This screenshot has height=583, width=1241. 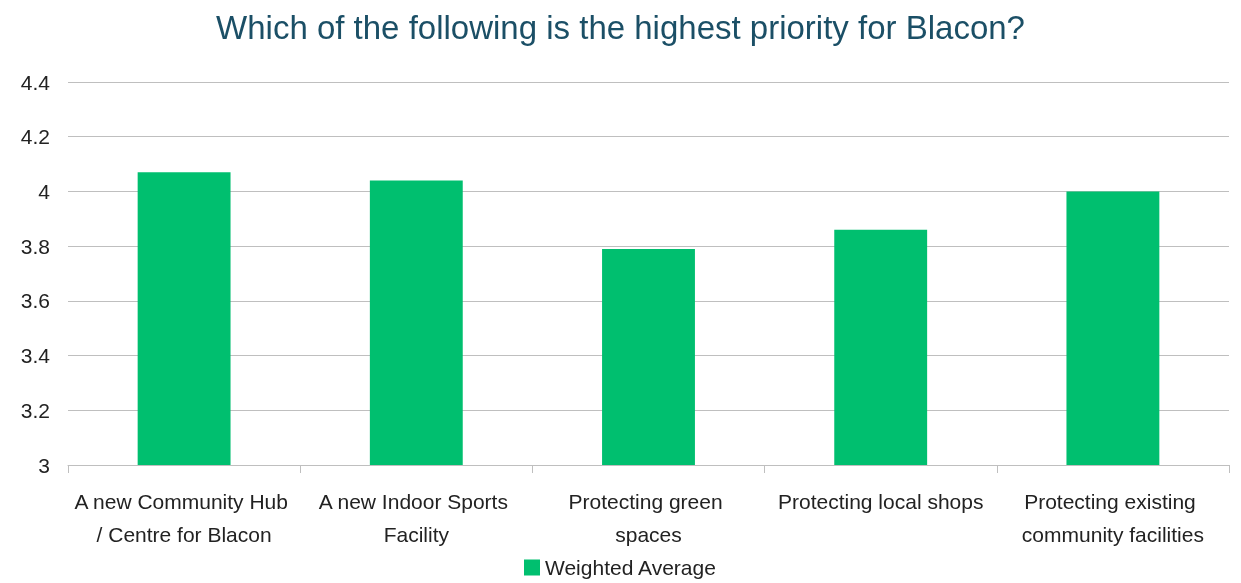 What do you see at coordinates (1112, 518) in the screenshot?
I see `x-tick-label: Protecting existing community facilities` at bounding box center [1112, 518].